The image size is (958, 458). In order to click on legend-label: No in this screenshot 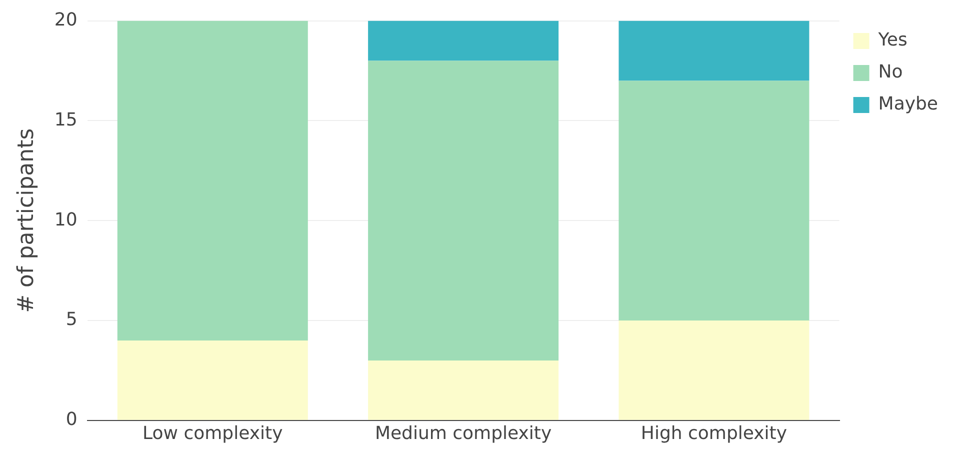, I will do `click(890, 72)`.